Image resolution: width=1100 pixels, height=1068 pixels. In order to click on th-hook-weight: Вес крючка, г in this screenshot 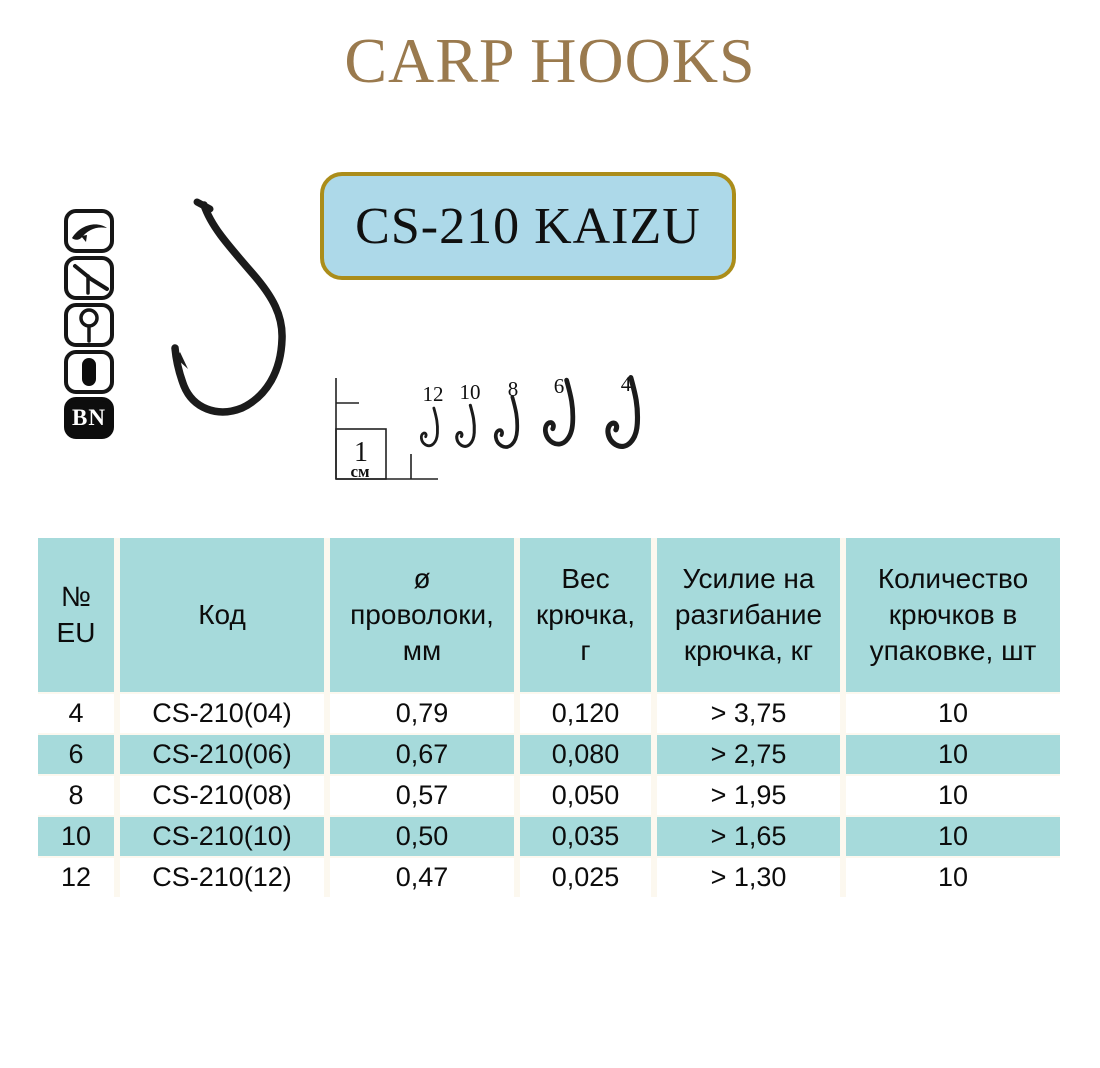, I will do `click(585, 615)`.